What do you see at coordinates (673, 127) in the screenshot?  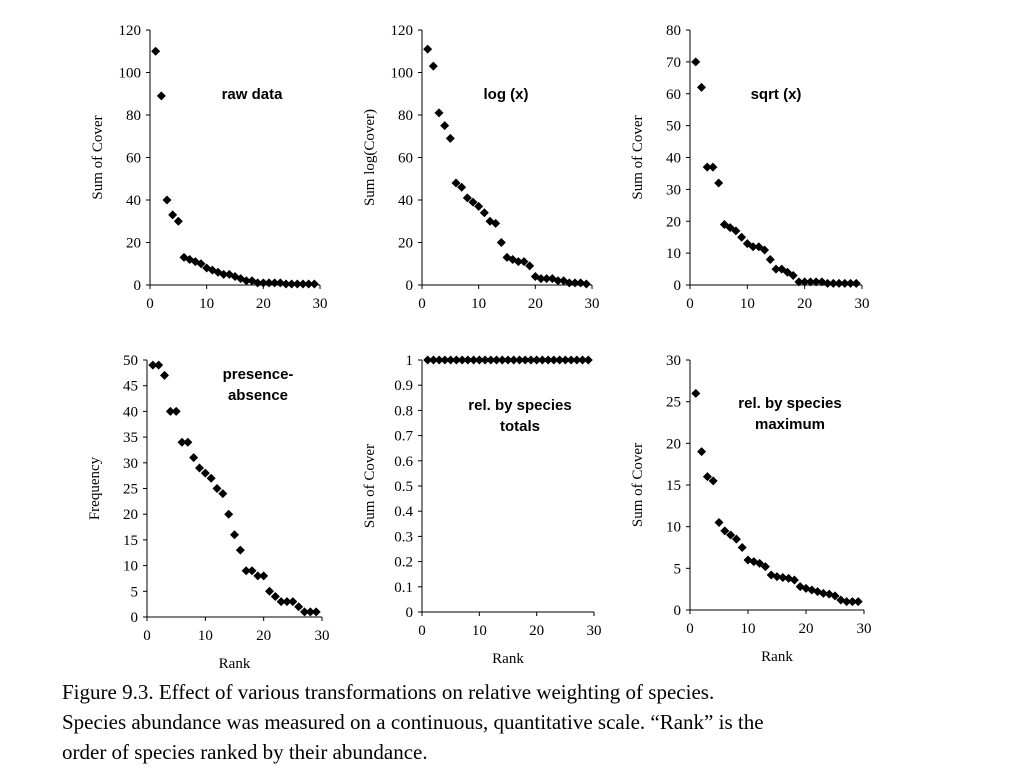 I see `y-tick-label: 50` at bounding box center [673, 127].